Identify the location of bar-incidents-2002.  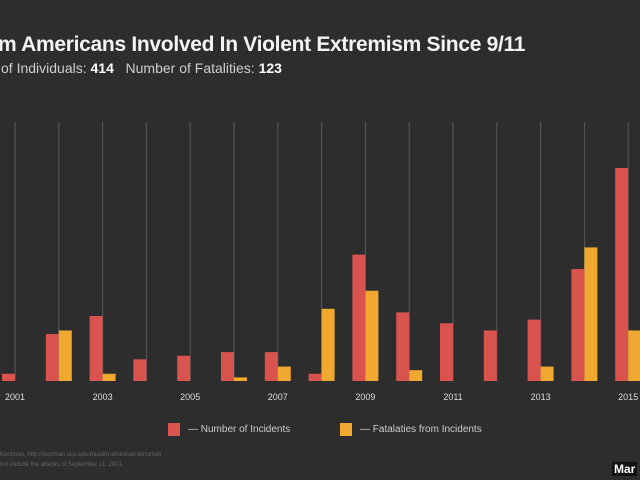
(52, 357).